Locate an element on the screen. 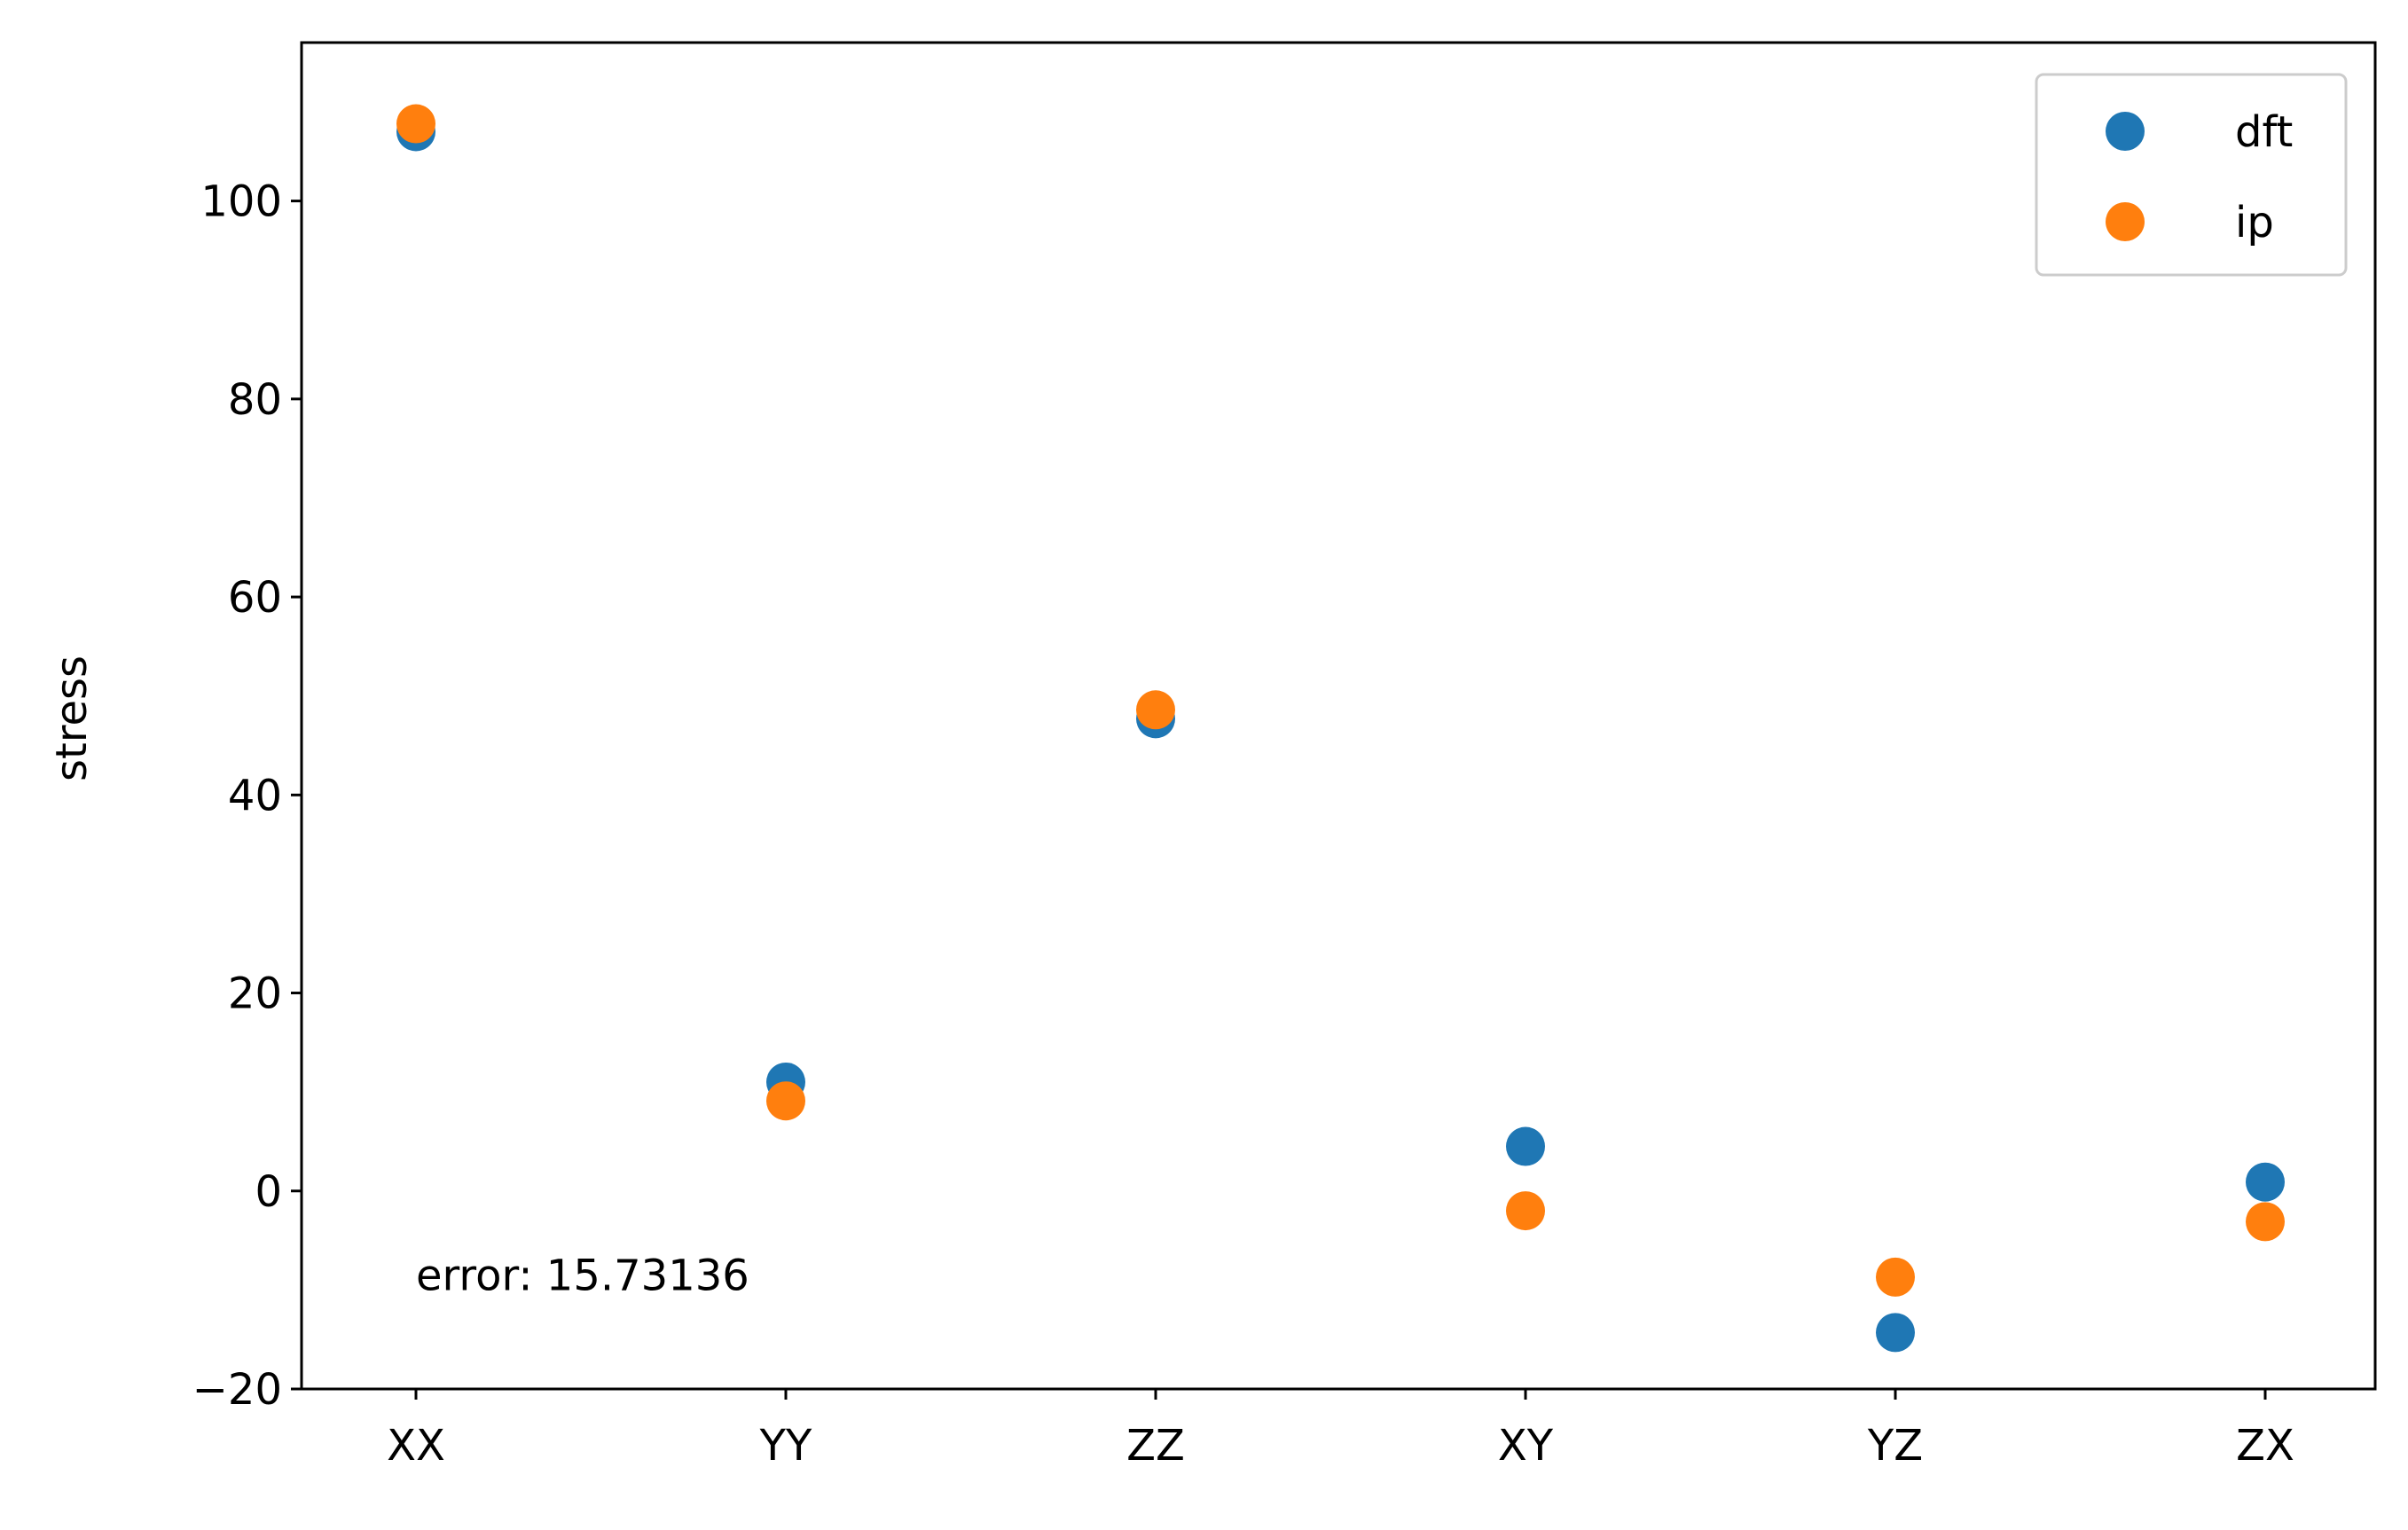  x-tick-label: XX is located at coordinates (416, 1446).